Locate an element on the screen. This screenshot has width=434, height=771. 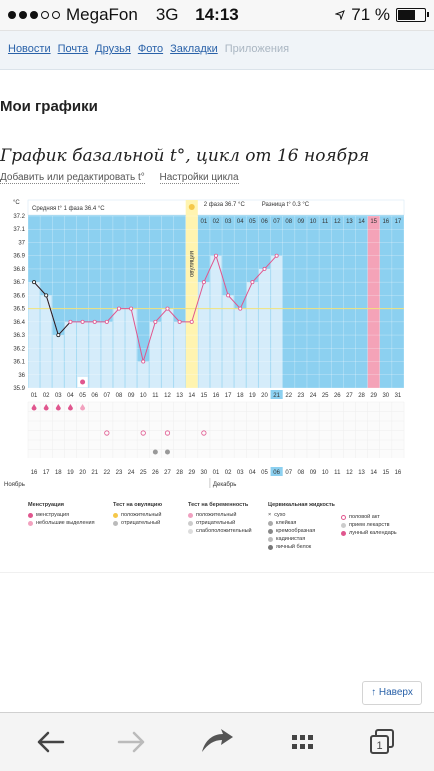
phase2-day-label: 10 is located at coordinates (313, 222).